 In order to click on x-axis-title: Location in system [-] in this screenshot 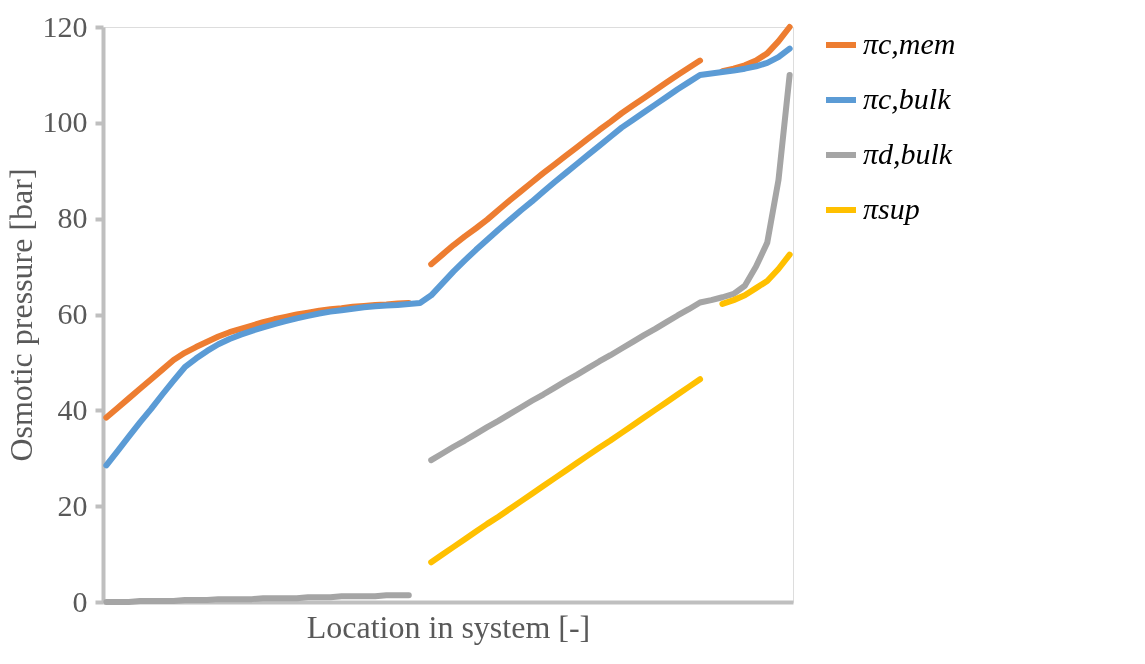, I will do `click(448, 626)`.